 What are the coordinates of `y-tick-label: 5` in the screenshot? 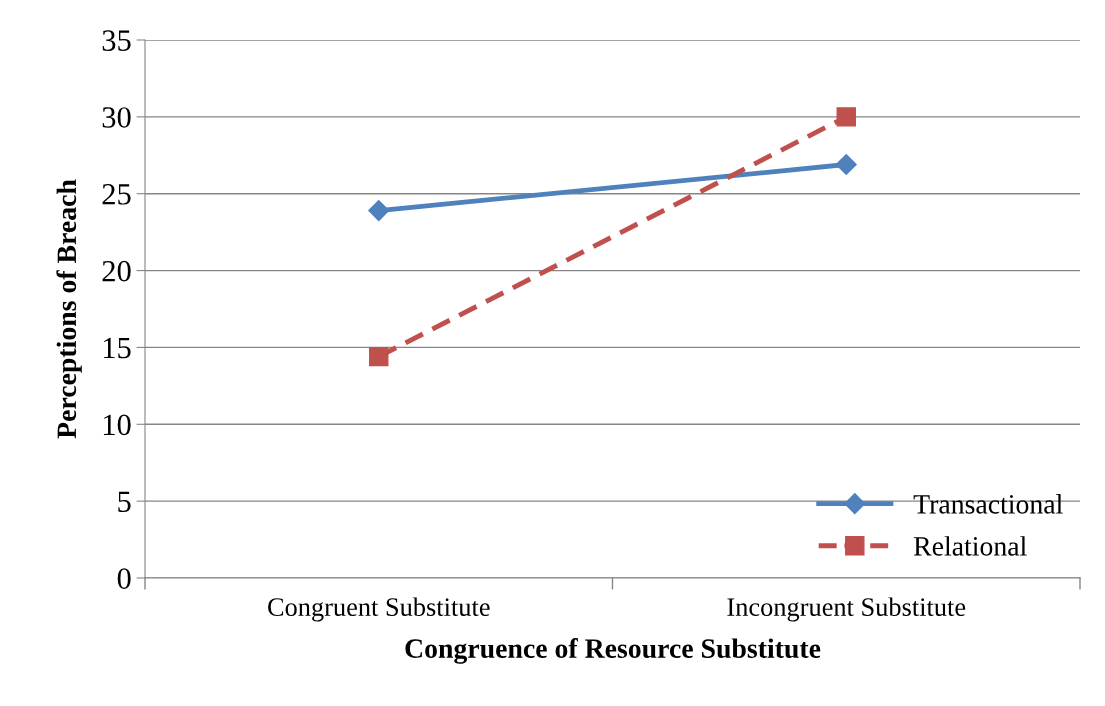 It's located at (124, 502).